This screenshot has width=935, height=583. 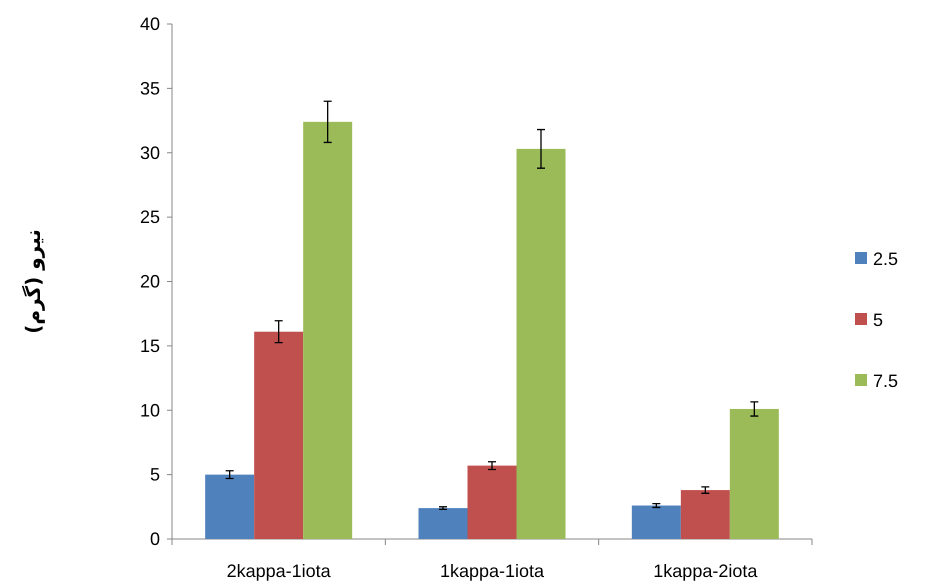 What do you see at coordinates (33, 281) in the screenshot?
I see `y-axis-title: نیرو (گرم)` at bounding box center [33, 281].